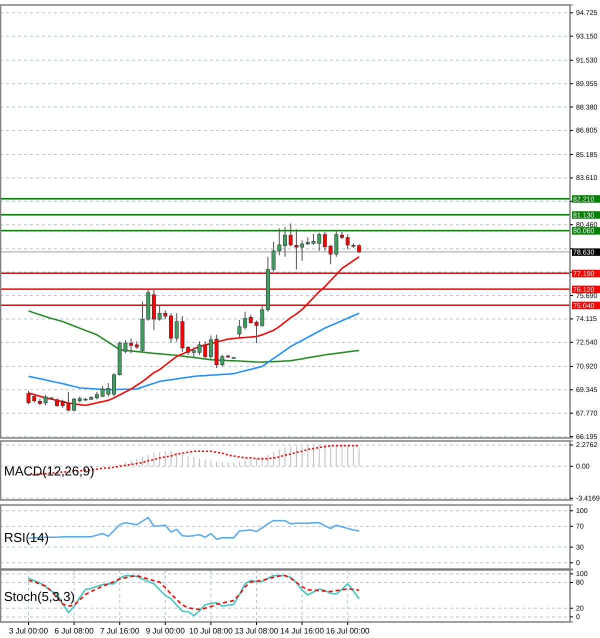 The height and width of the screenshot is (638, 600). What do you see at coordinates (348, 631) in the screenshot?
I see `x-tick-label: 16 Jul 00:00` at bounding box center [348, 631].